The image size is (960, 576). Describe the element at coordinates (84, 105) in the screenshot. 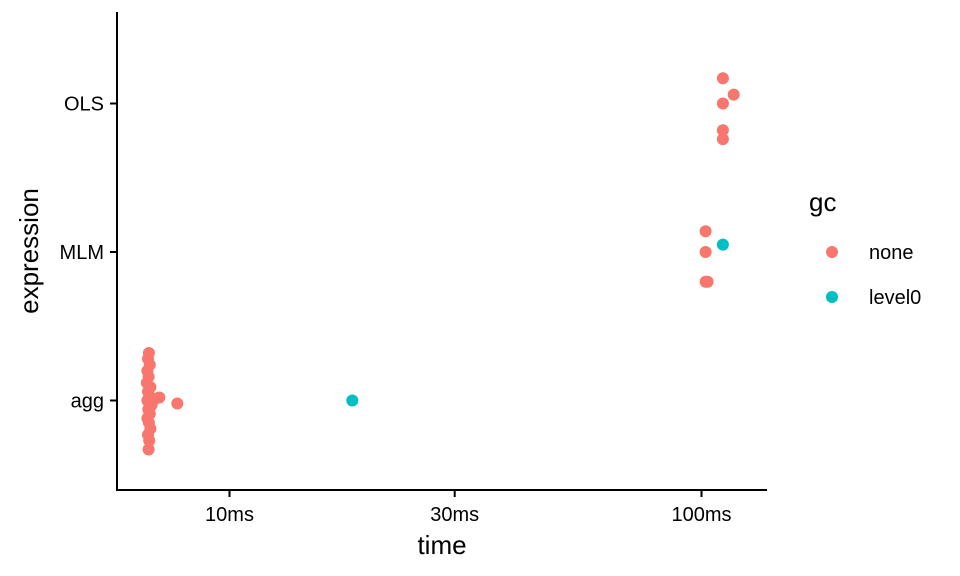

I see `y-tick-label: OLS` at that location.